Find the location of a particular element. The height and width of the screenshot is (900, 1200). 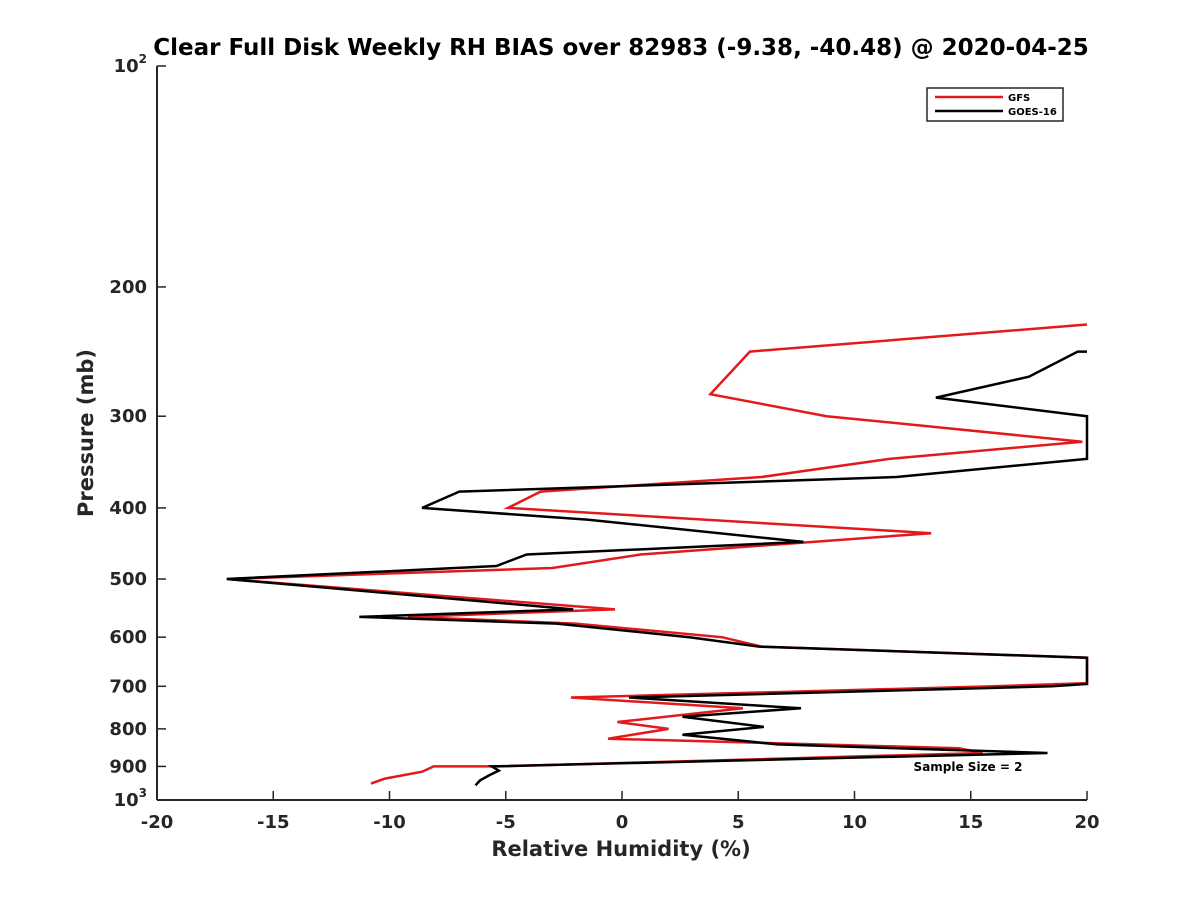

x-tick-label: -10 is located at coordinates (389, 822).